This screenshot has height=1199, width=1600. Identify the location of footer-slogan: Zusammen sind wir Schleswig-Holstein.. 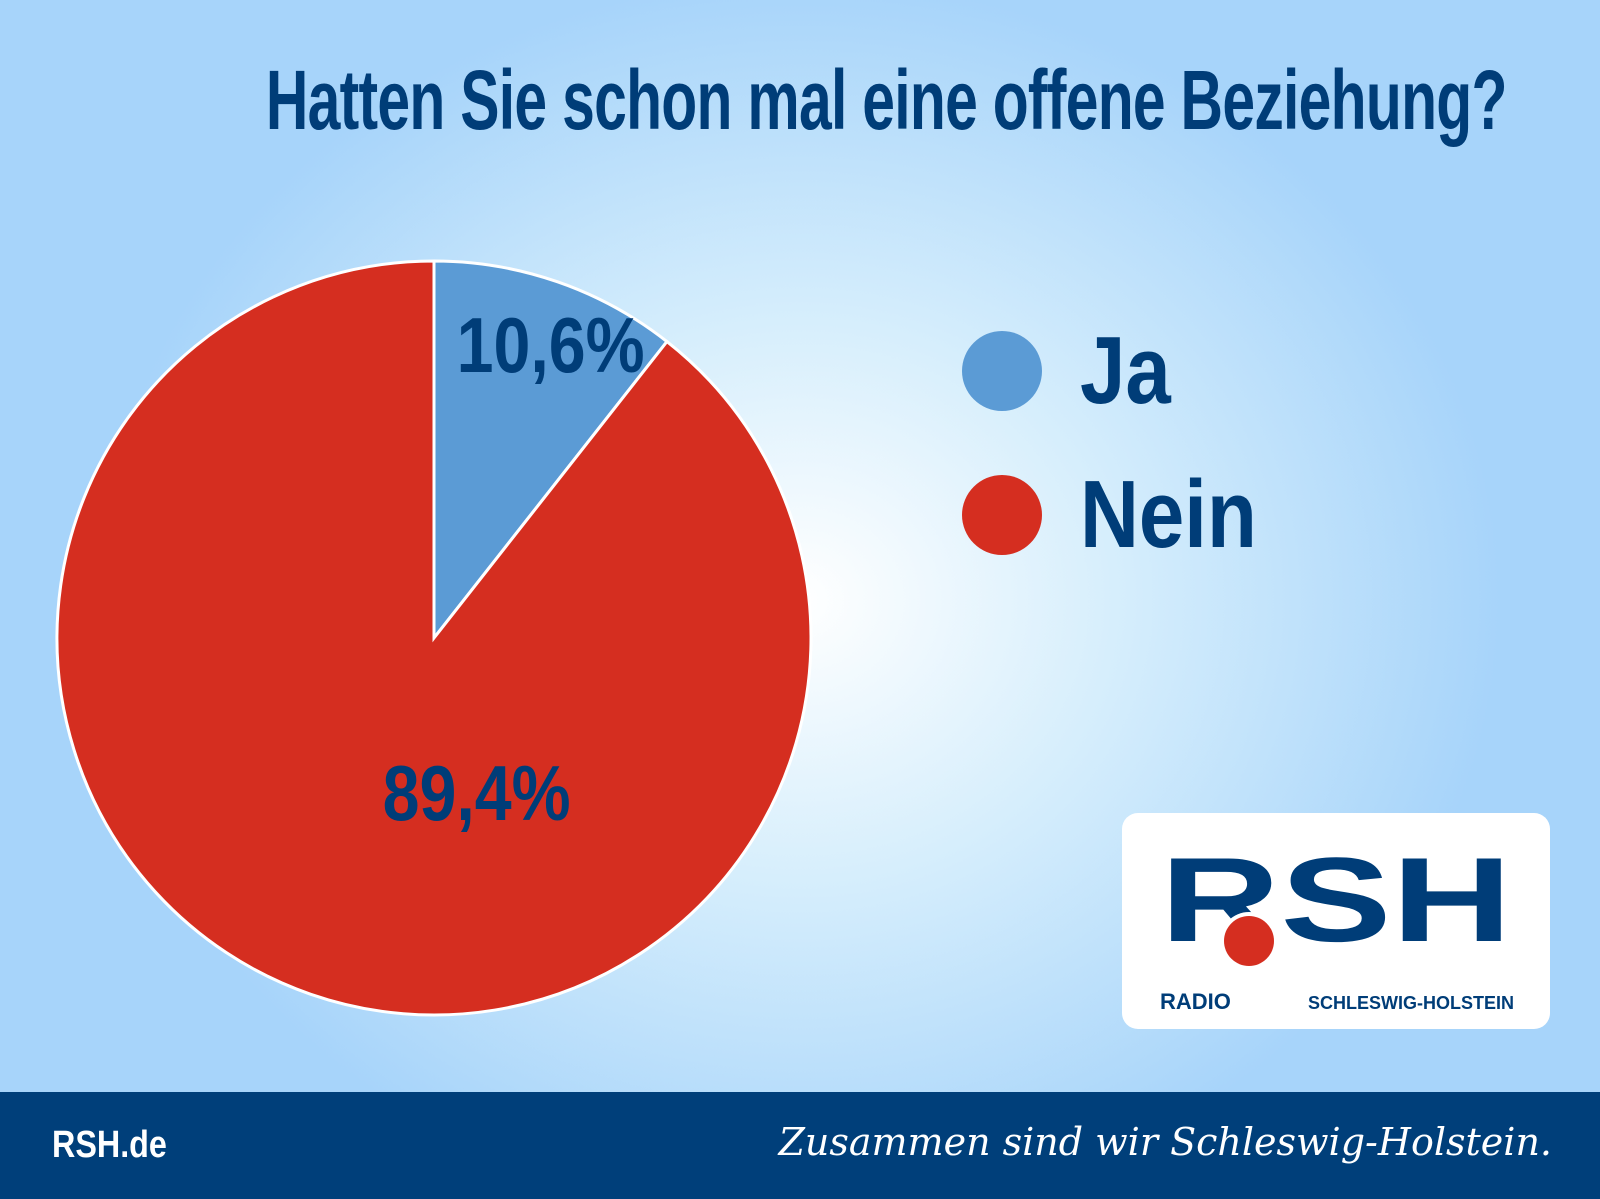
(1165, 1142).